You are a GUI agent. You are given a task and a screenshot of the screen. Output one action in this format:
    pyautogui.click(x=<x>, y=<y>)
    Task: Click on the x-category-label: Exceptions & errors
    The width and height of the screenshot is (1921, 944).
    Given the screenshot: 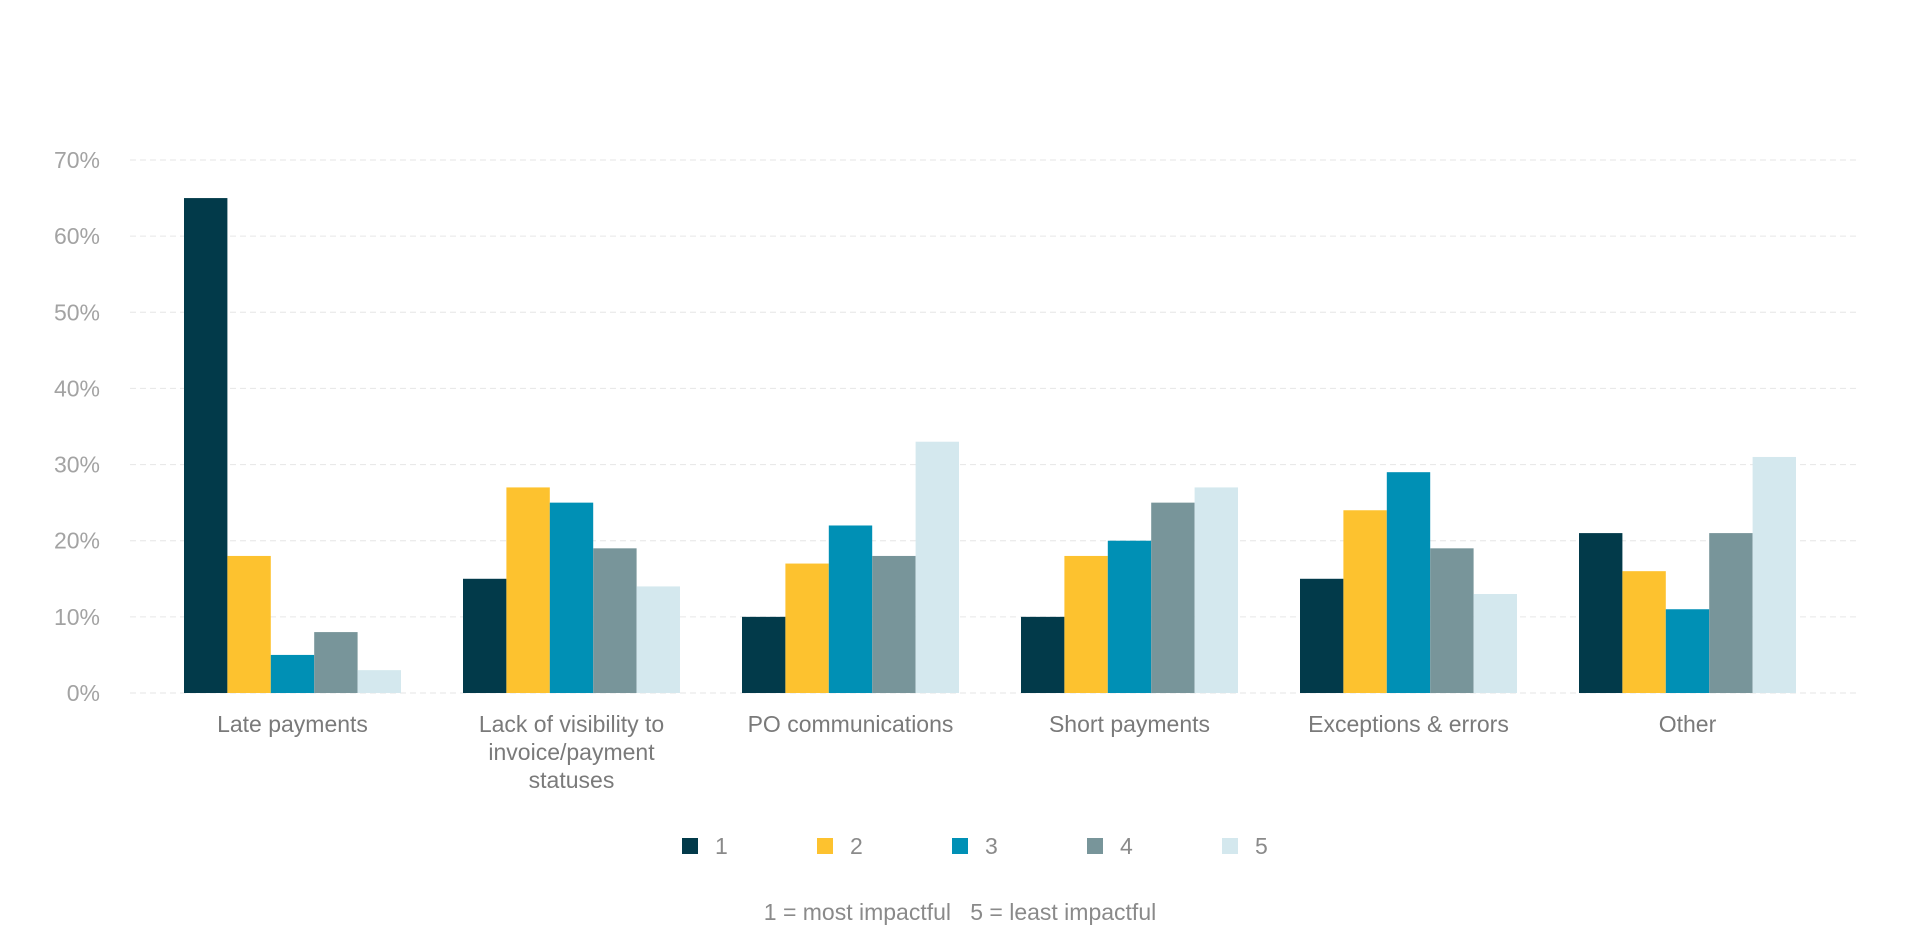 What is the action you would take?
    pyautogui.click(x=1408, y=724)
    